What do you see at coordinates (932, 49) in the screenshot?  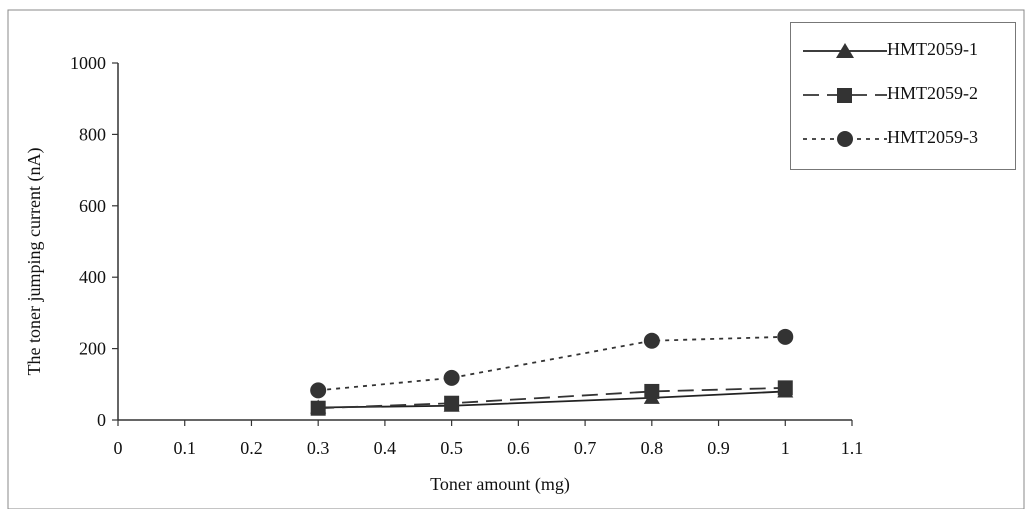 I see `legend-label-1: HMT2059-1` at bounding box center [932, 49].